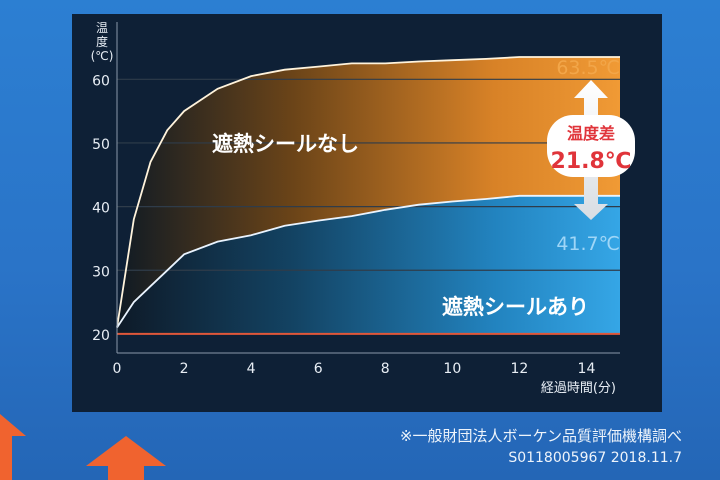 The image size is (720, 480). Describe the element at coordinates (102, 28) in the screenshot. I see `y-axis-label: 温` at that location.